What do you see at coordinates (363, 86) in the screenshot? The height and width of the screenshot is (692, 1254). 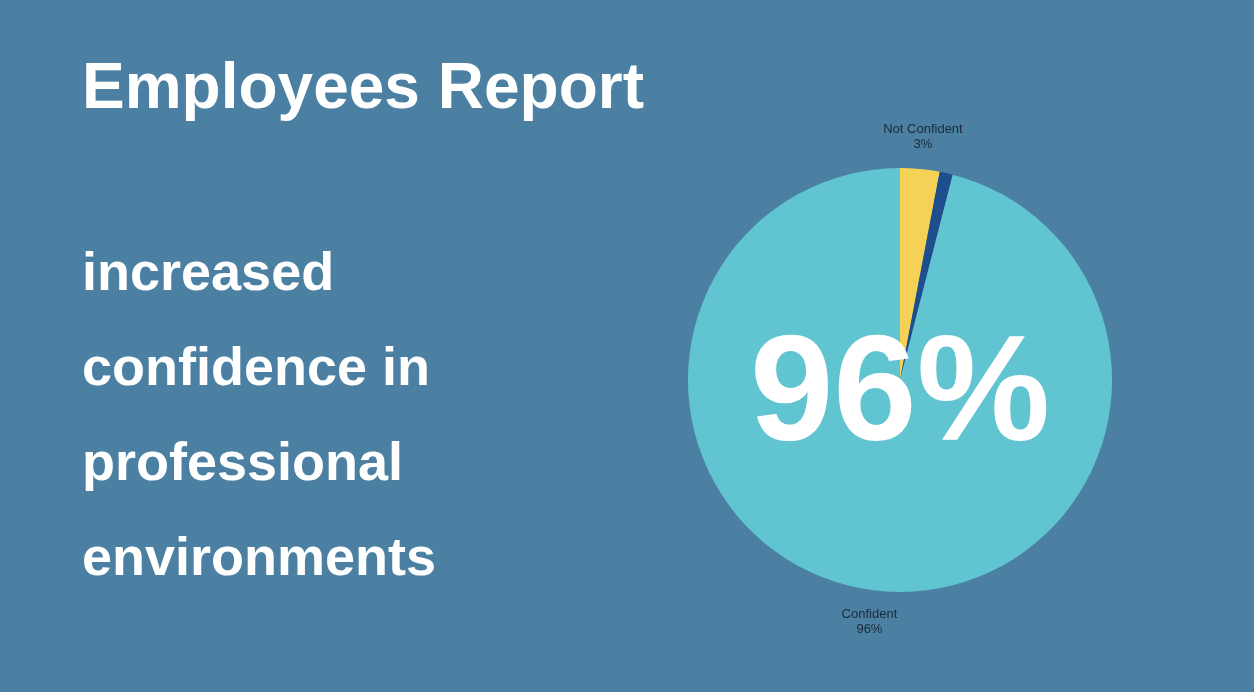 I see `chart-title: Employees Report` at bounding box center [363, 86].